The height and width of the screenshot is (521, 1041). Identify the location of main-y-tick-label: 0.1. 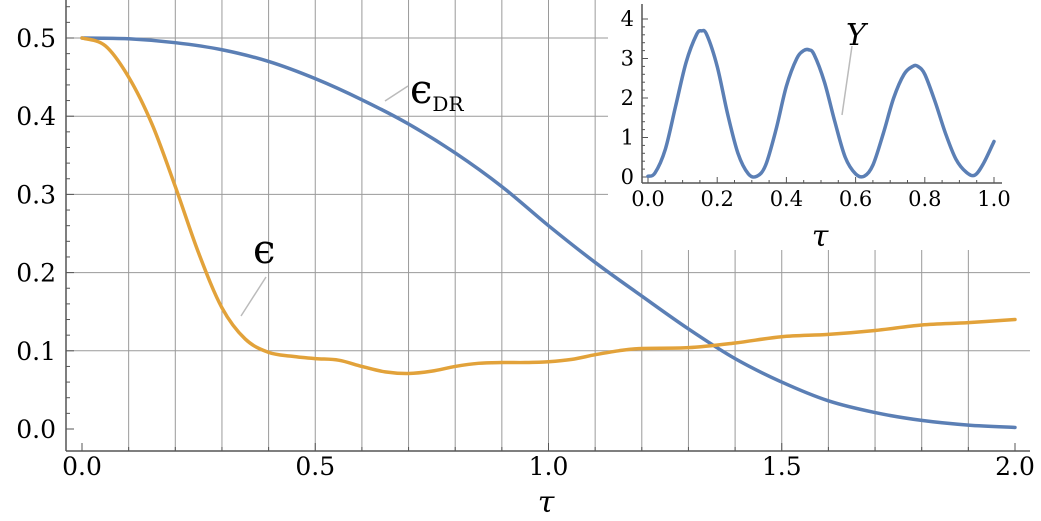
(36, 351).